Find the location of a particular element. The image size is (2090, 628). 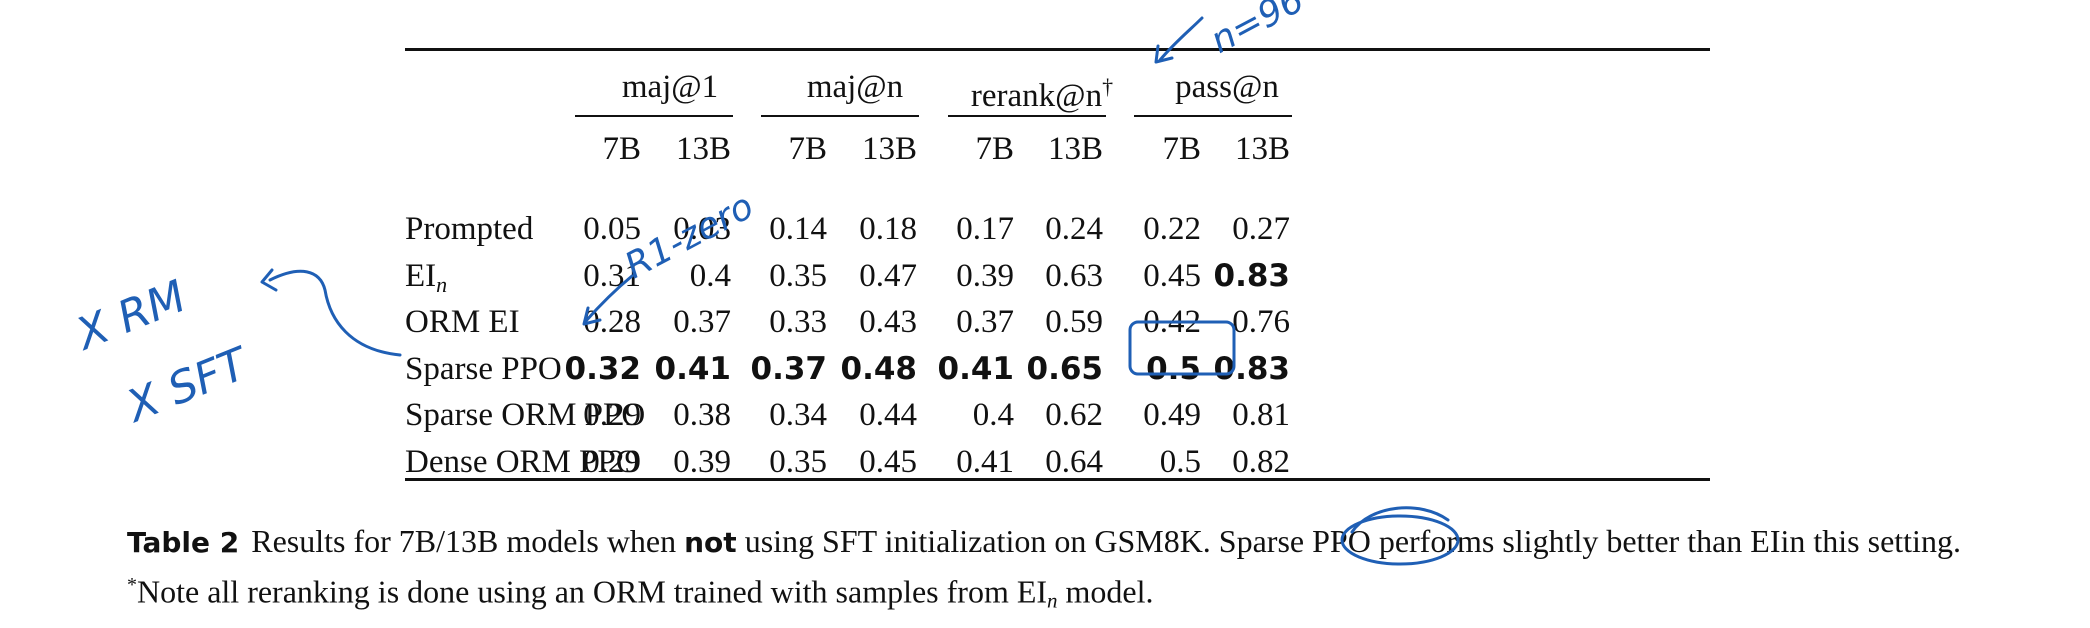

table-row: EIn 0.31 0.4 0.35 0.47 0.39 0.63 0.45 0.83 is located at coordinates (1057, 276).